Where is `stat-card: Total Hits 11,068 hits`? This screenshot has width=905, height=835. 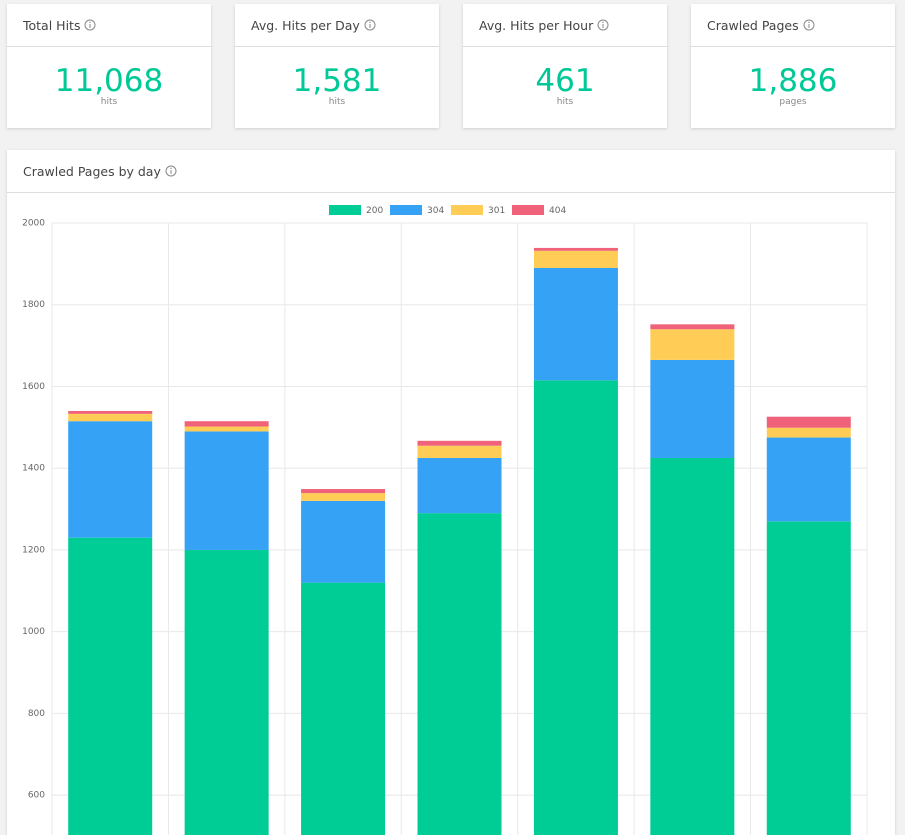 stat-card: Total Hits 11,068 hits is located at coordinates (109, 66).